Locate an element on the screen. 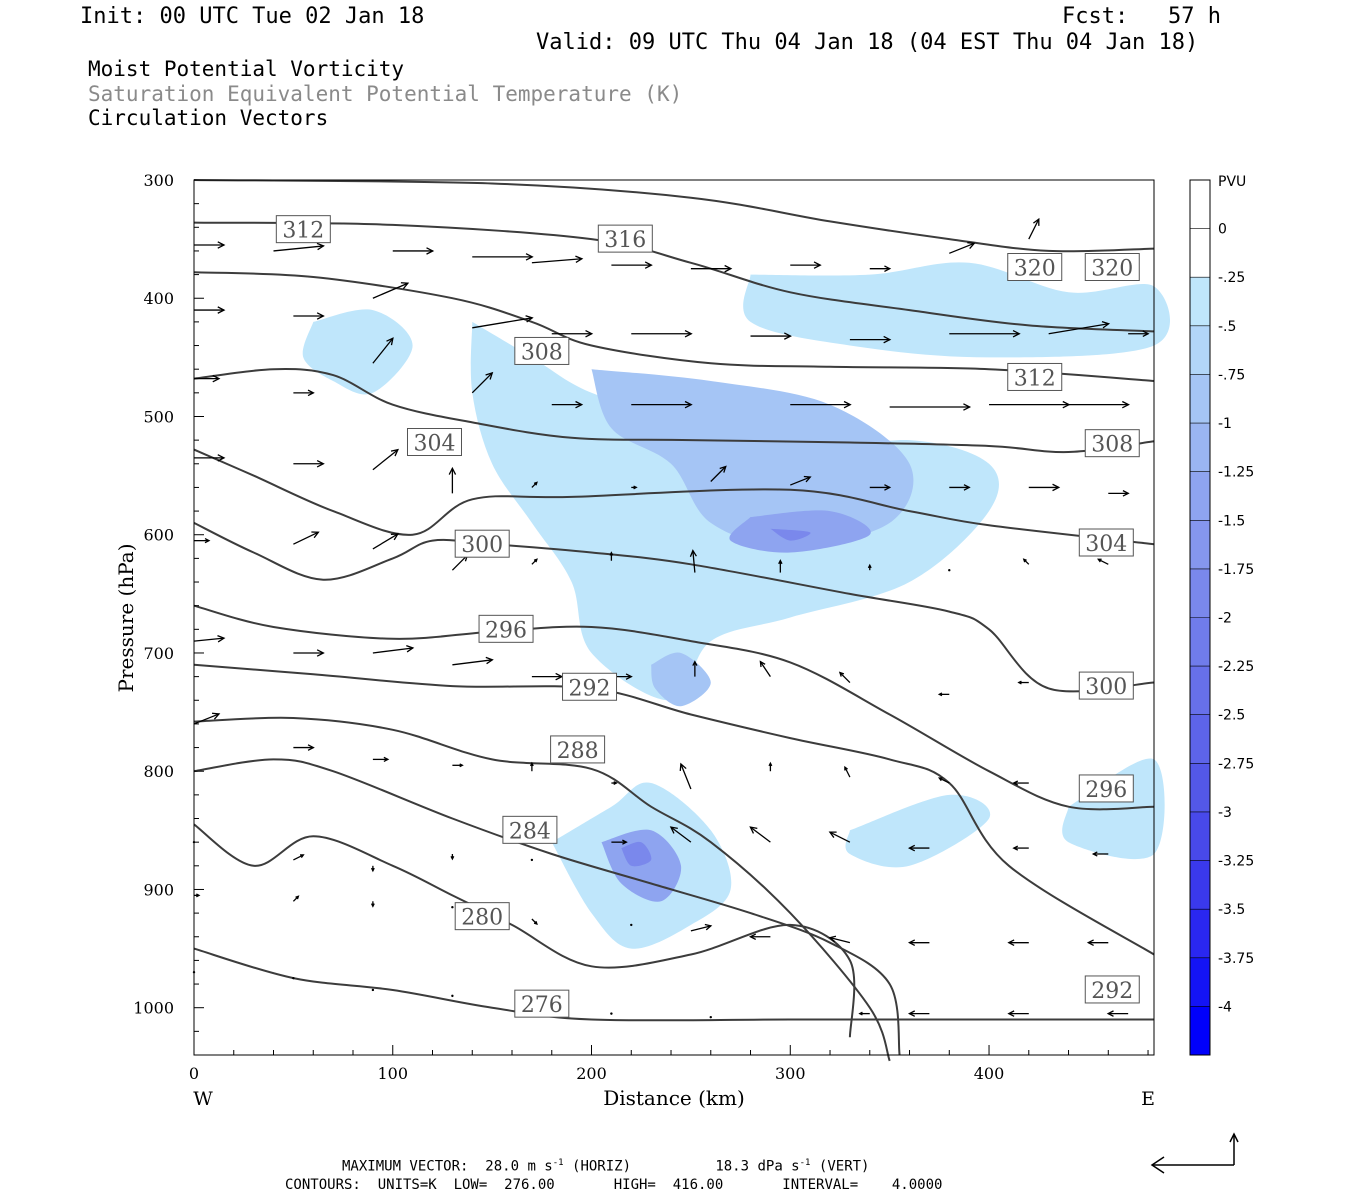 Image resolution: width=1350 pixels, height=1200 pixels. y-tick-label: 1000 is located at coordinates (153, 1008).